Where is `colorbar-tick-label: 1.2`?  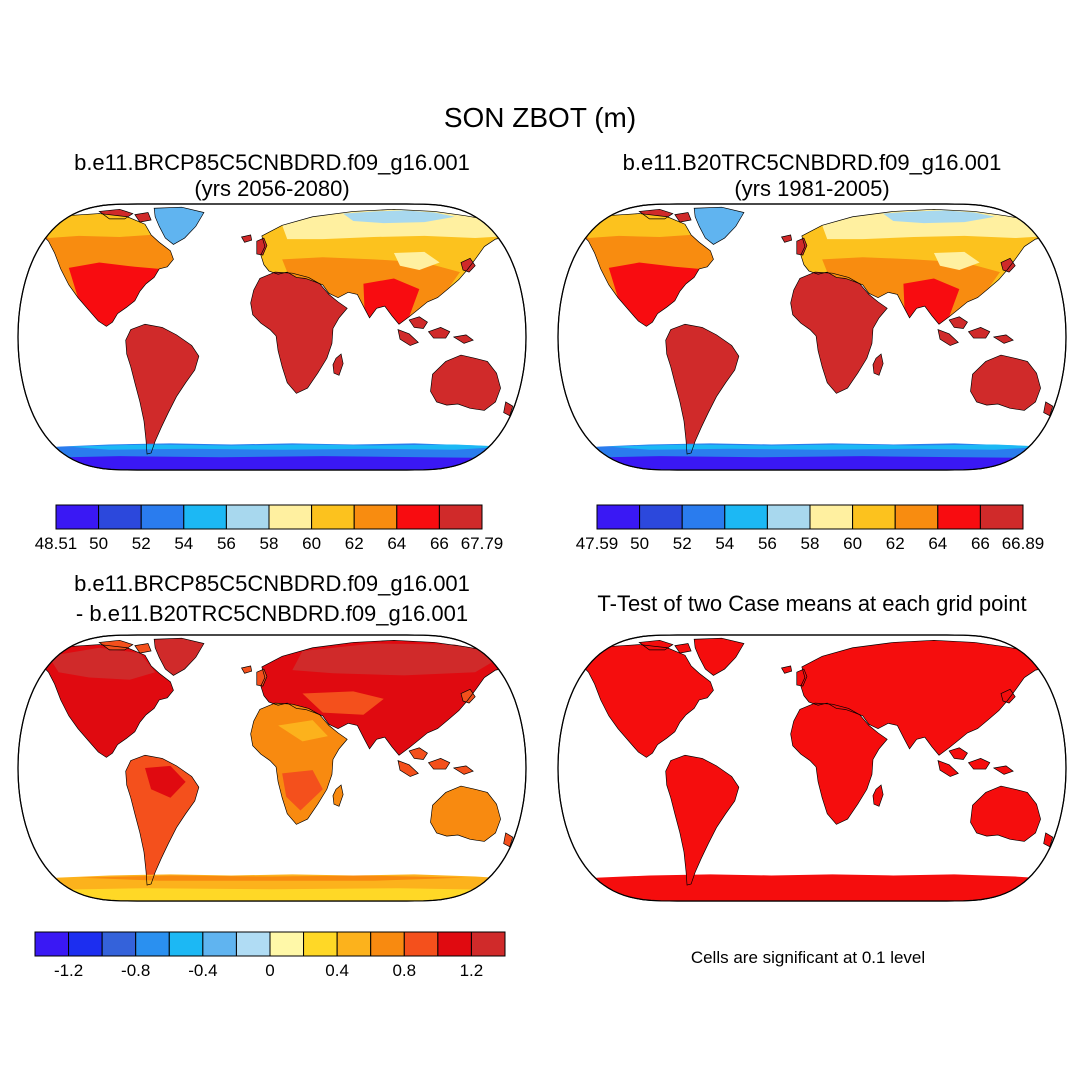 colorbar-tick-label: 1.2 is located at coordinates (472, 970).